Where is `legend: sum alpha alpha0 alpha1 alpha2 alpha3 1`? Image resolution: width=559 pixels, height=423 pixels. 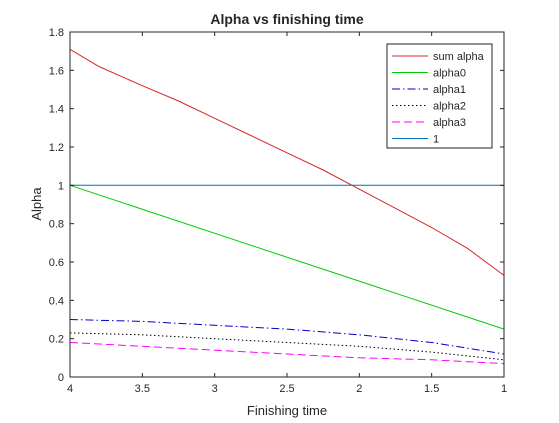
legend: sum alpha alpha0 alpha1 alpha2 alpha3 1 is located at coordinates (439, 96).